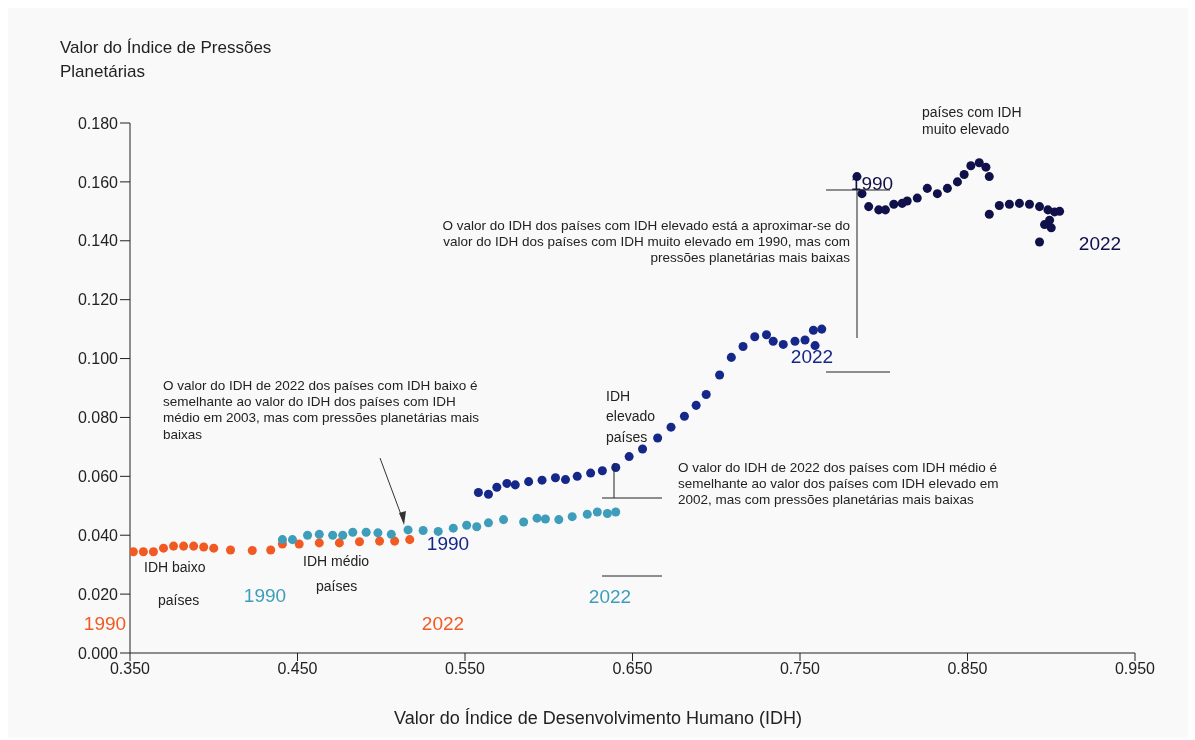 The height and width of the screenshot is (740, 1195). What do you see at coordinates (166, 60) in the screenshot?
I see `y-axis-title: Valor do Índice de Pressões Planetárias` at bounding box center [166, 60].